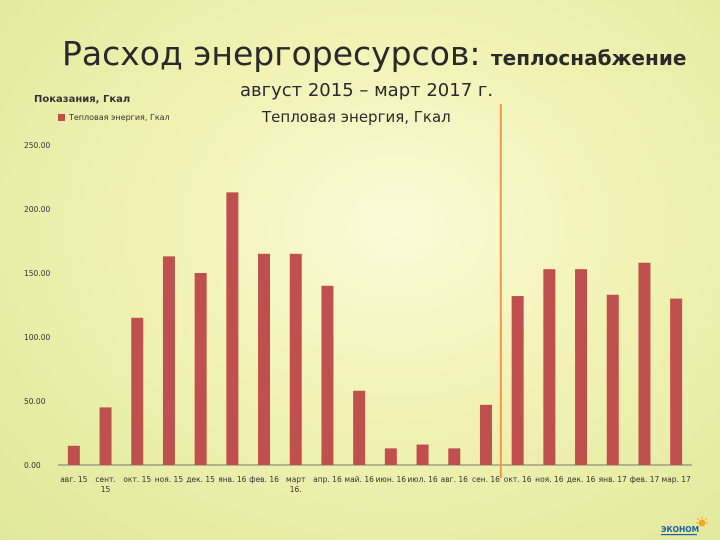  I want to click on y-tick-label: 150.00, so click(37, 273).